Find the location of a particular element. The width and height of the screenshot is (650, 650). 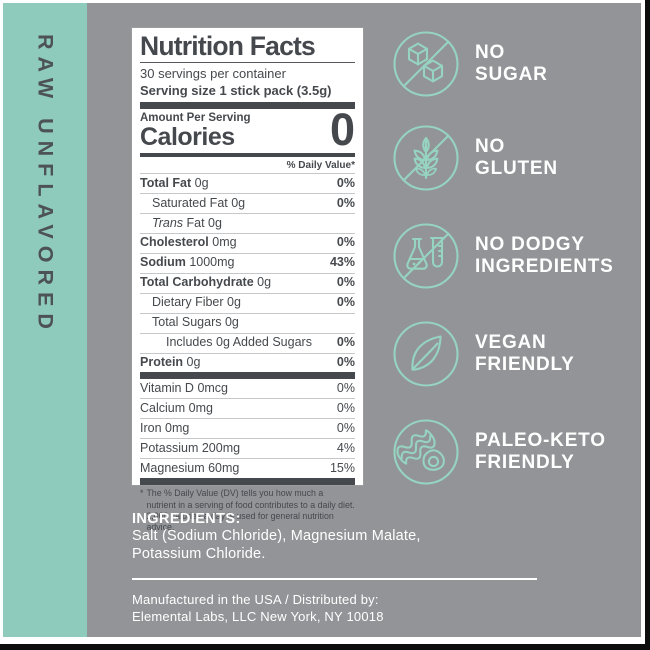

flavor-name: RAW UNFLAVORED is located at coordinates (45, 185).